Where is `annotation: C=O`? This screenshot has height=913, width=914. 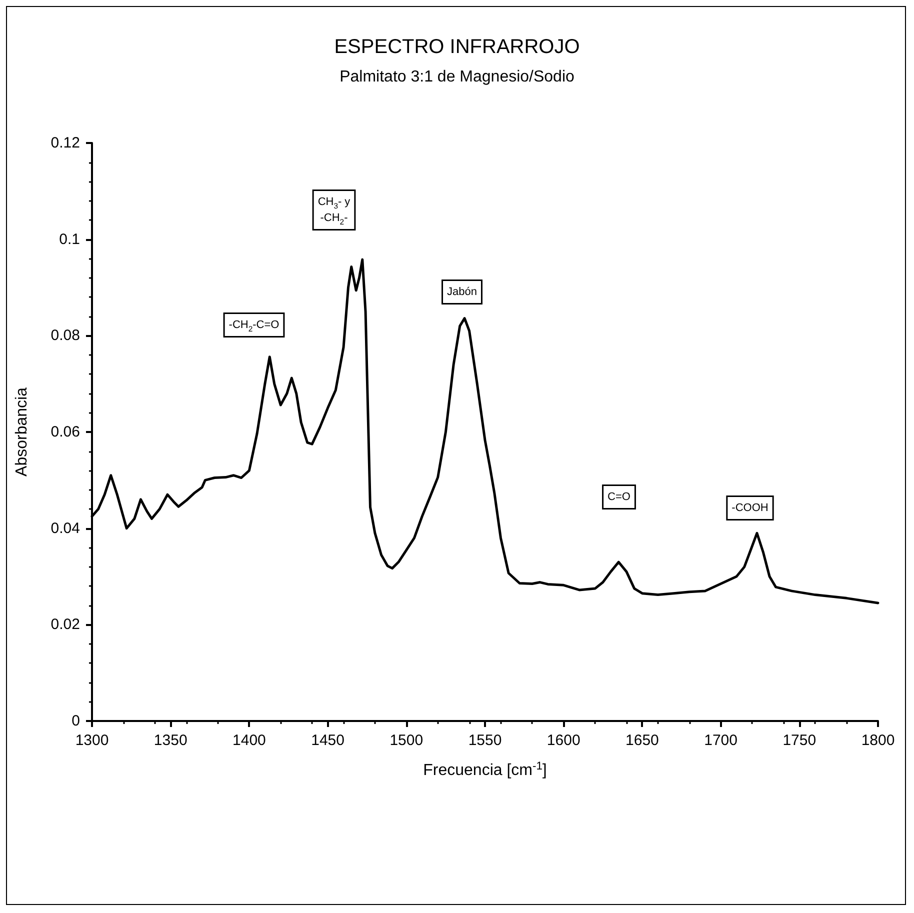 annotation: C=O is located at coordinates (619, 497).